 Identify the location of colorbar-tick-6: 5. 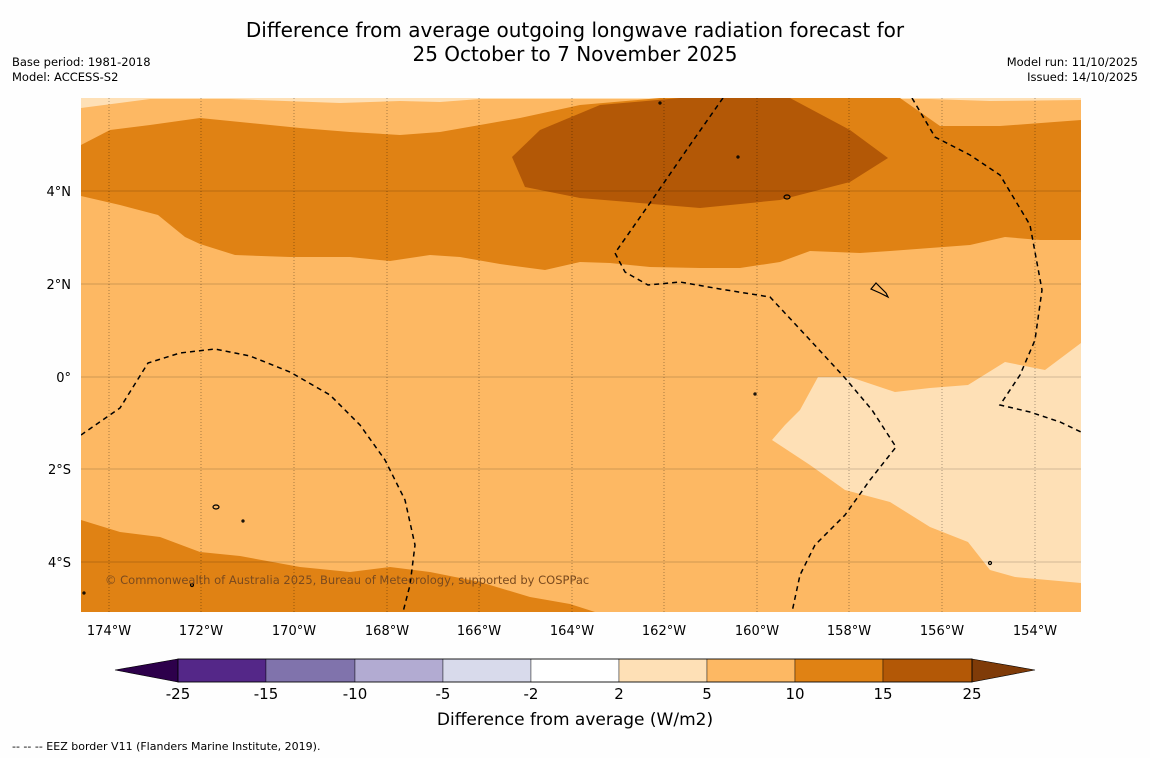
(707, 694).